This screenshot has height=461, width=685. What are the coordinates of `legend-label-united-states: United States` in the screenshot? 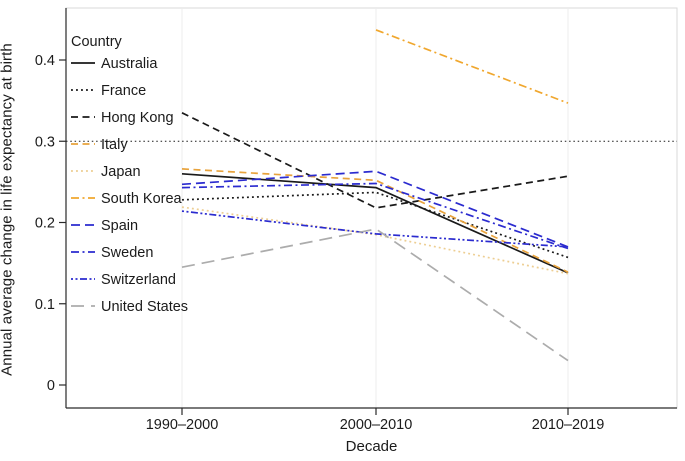 It's located at (144, 307).